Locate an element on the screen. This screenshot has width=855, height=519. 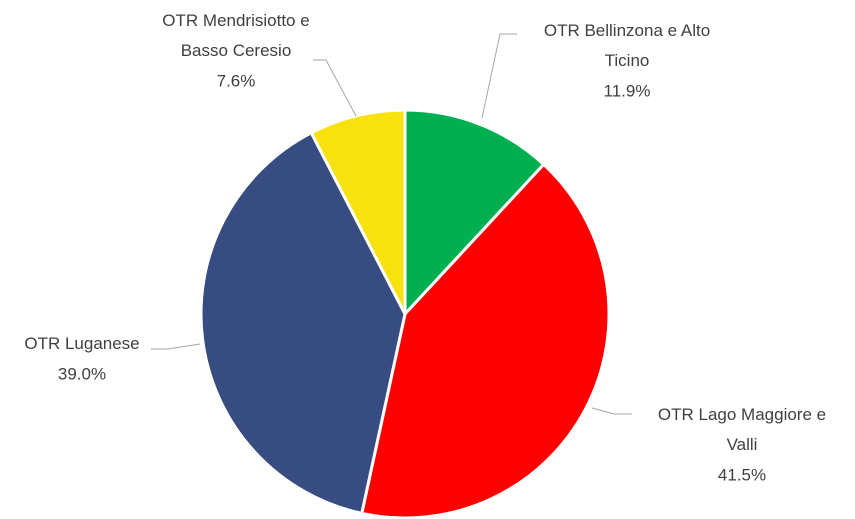
category-label: OTR Mendrisiotto e Basso Ceresio is located at coordinates (235, 35).